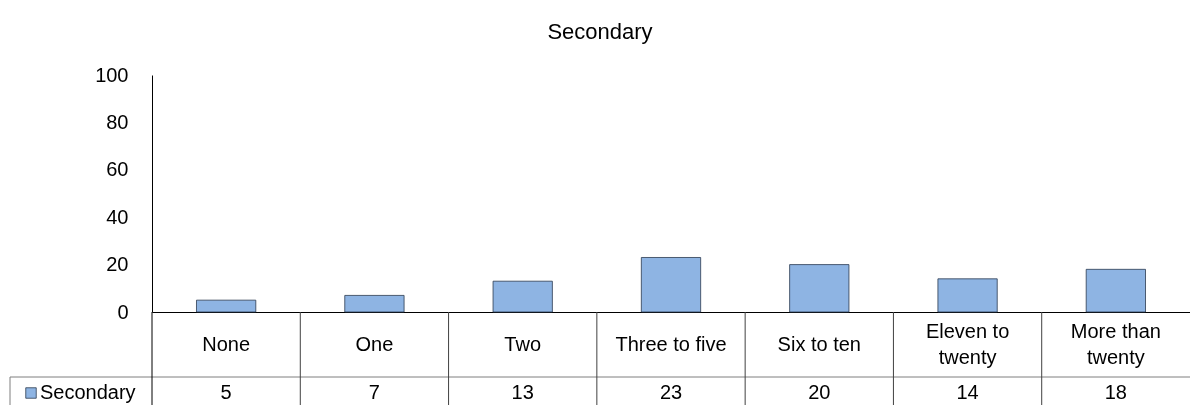  I want to click on x-tick-label: Six to ten, so click(819, 344).